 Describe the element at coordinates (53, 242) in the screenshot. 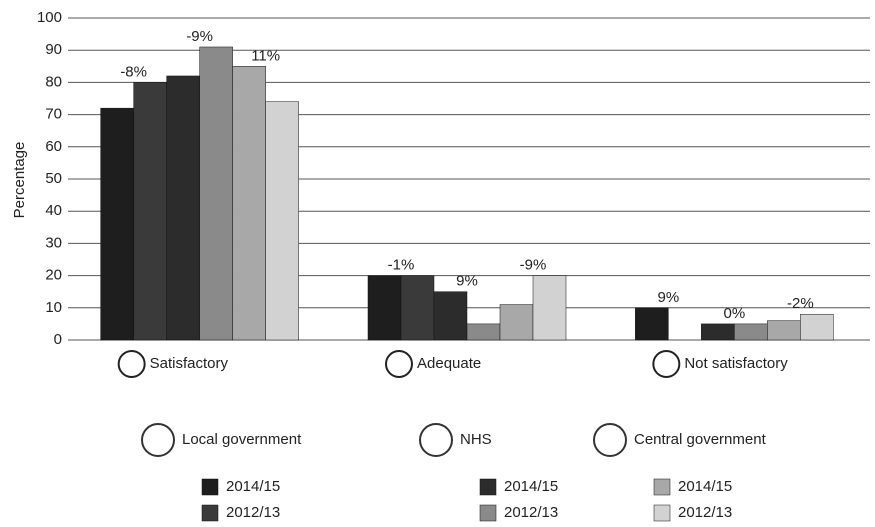

I see `y-tick-label: 30` at that location.